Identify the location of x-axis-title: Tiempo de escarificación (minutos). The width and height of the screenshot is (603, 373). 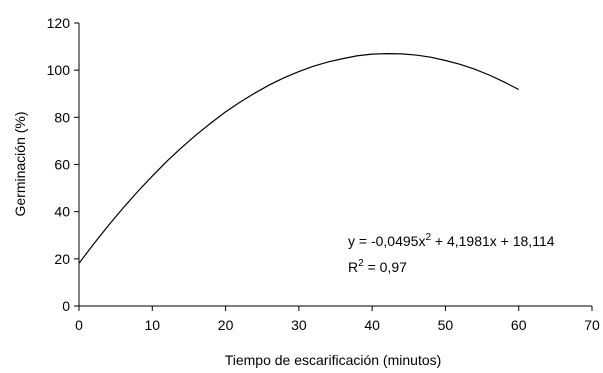
(333, 360).